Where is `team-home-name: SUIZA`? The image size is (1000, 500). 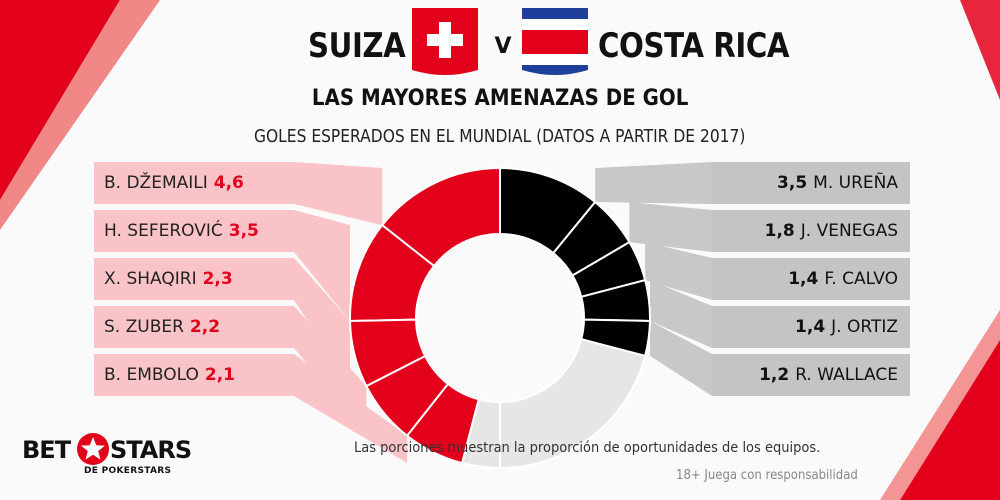 team-home-name: SUIZA is located at coordinates (357, 46).